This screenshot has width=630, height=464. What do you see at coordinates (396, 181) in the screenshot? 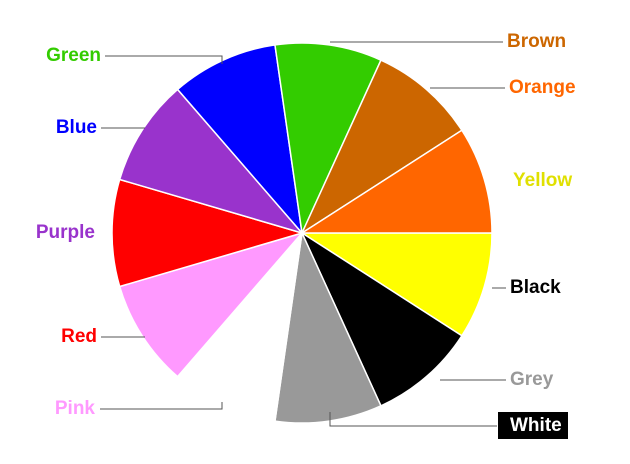
I see `pie-slice-orange` at bounding box center [396, 181].